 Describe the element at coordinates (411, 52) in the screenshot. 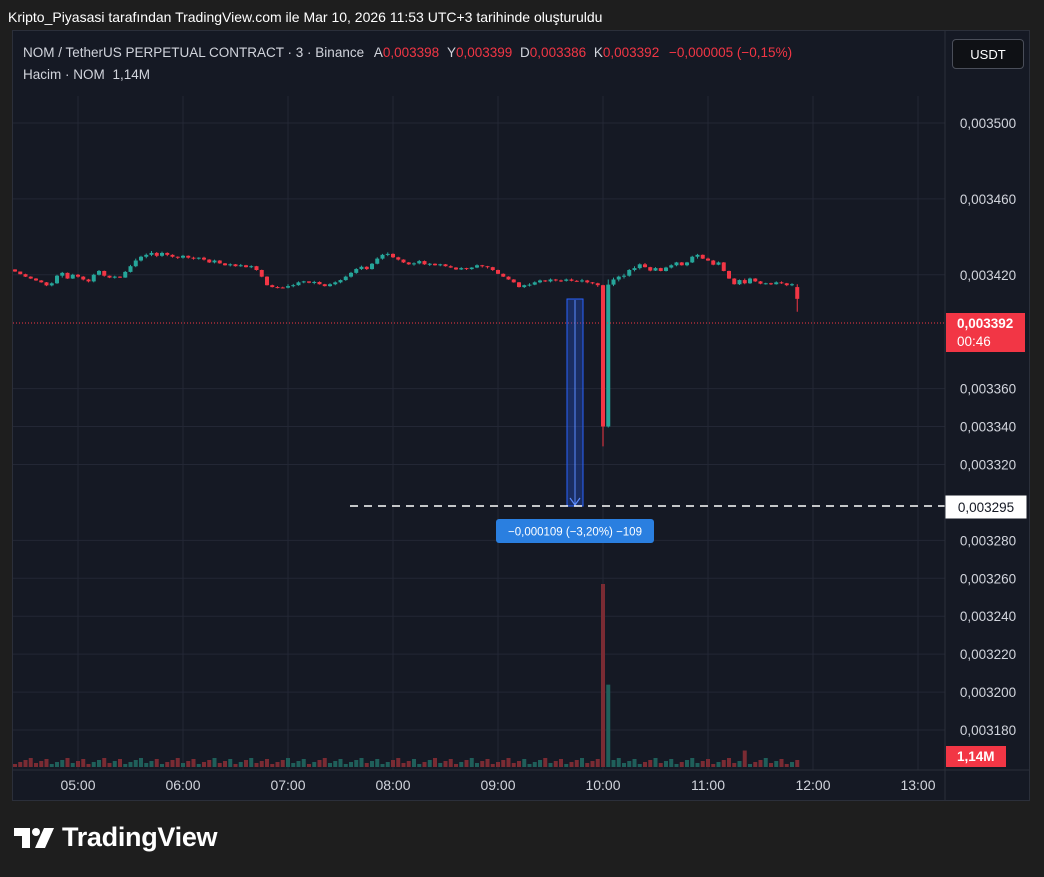

I see `open-value: 0,003398` at that location.